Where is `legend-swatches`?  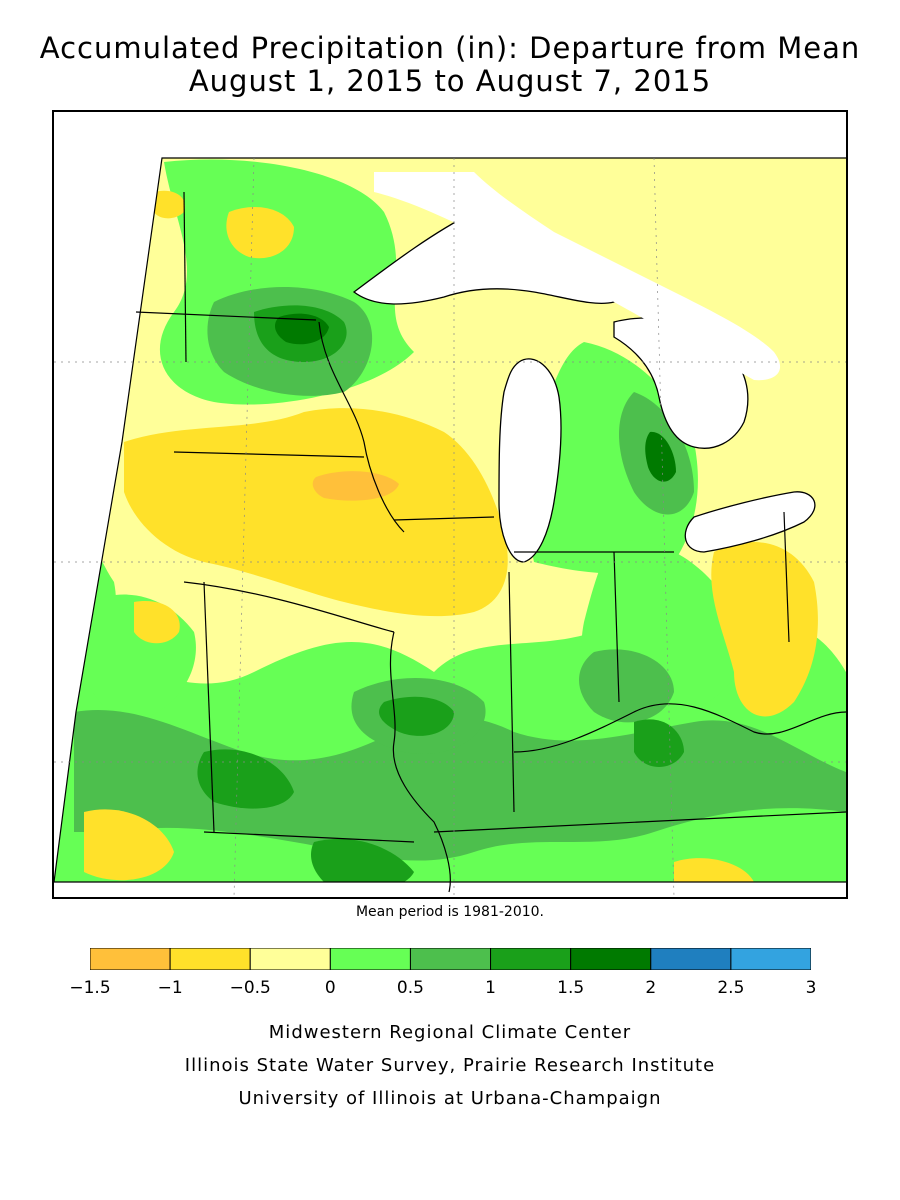
legend-swatches is located at coordinates (450, 959).